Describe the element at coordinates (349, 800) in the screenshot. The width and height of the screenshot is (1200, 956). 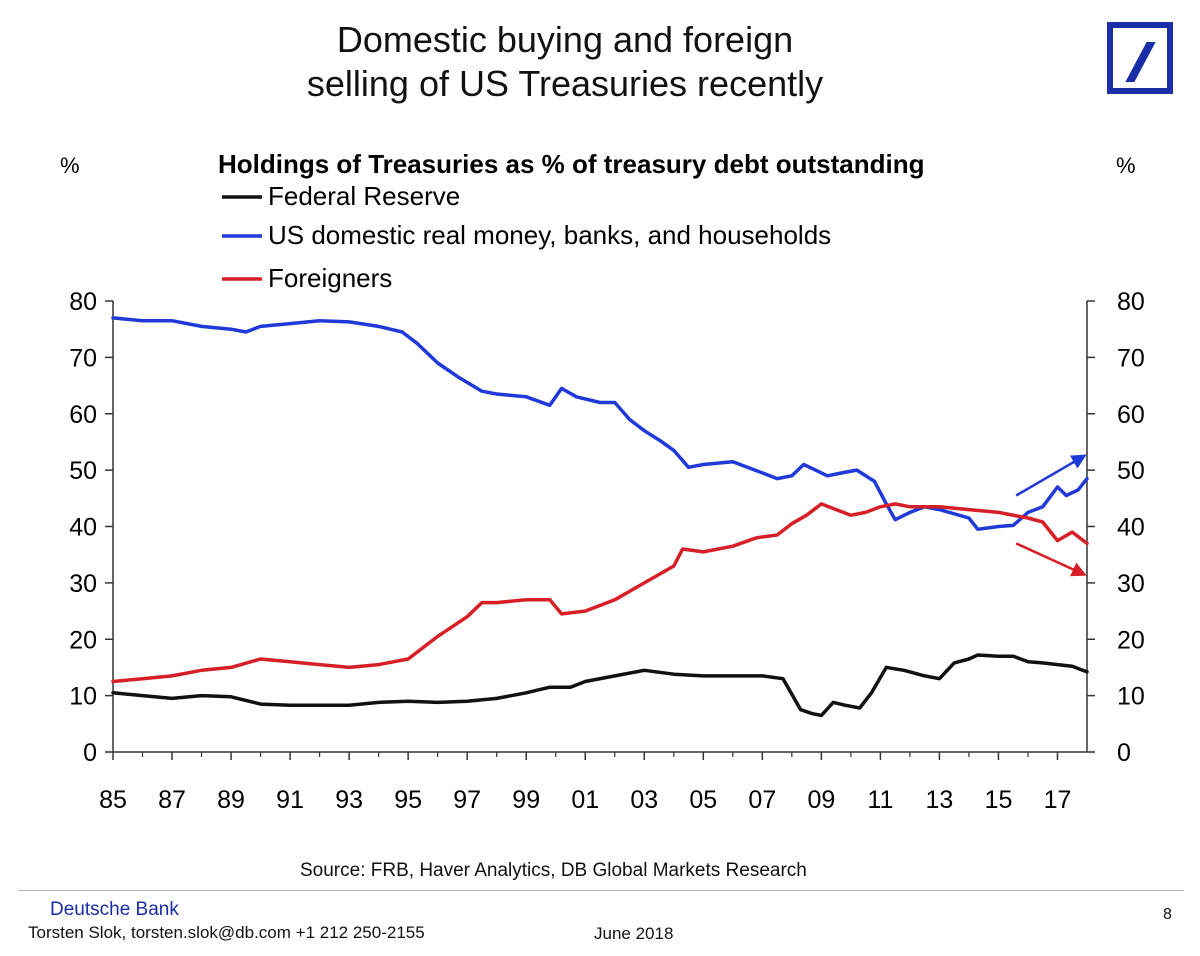
I see `x-tick-label: 93` at that location.